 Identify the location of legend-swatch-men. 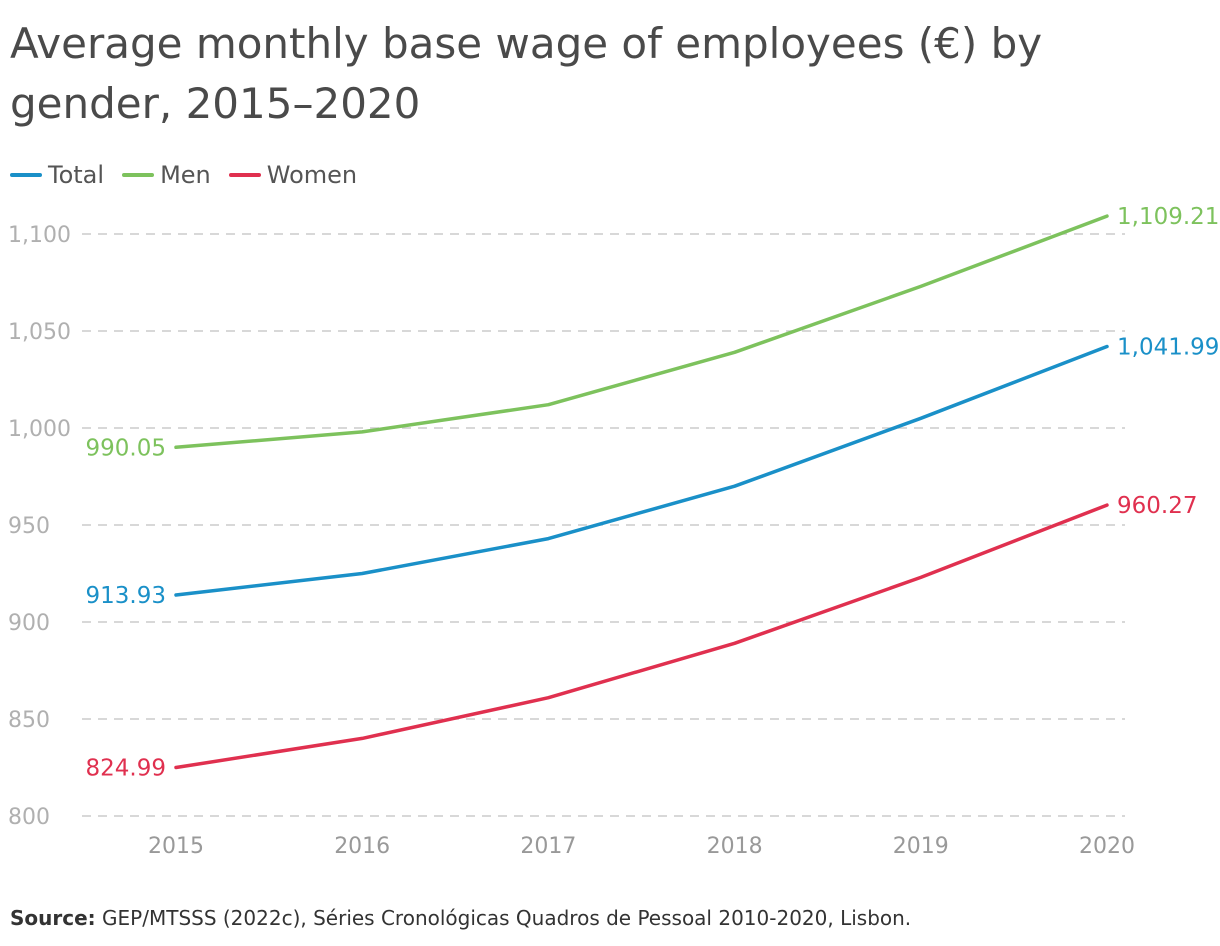
(138, 175).